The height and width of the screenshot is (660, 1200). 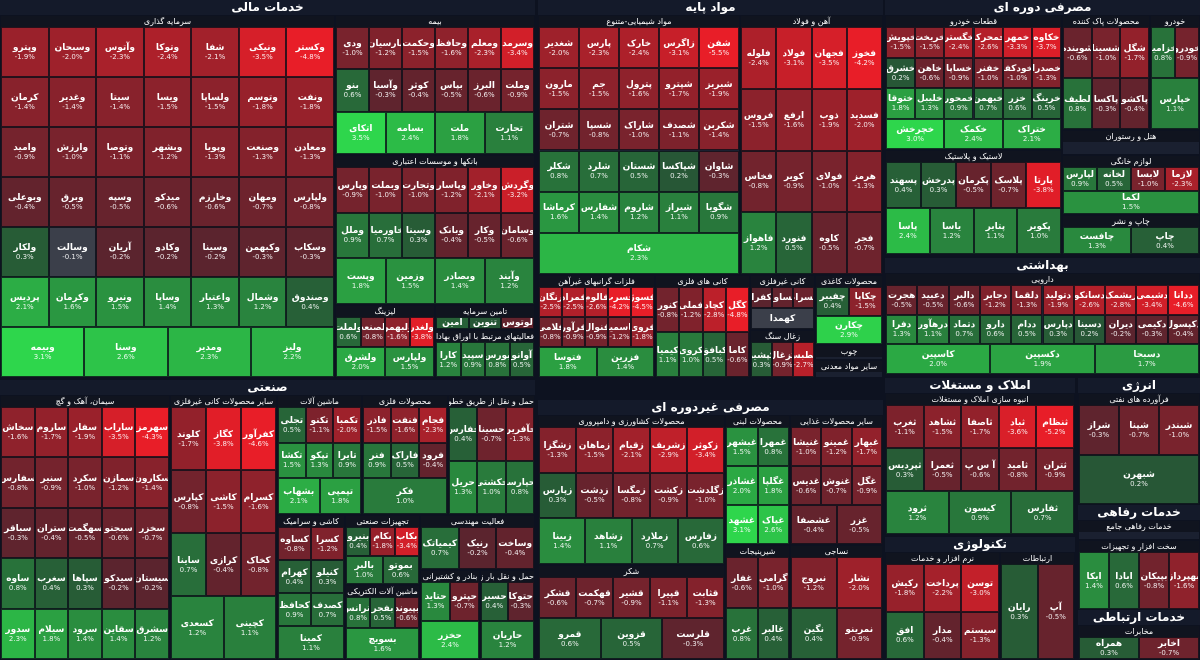 I want to click on tile: وکستر -4.8%, so click(x=310, y=52).